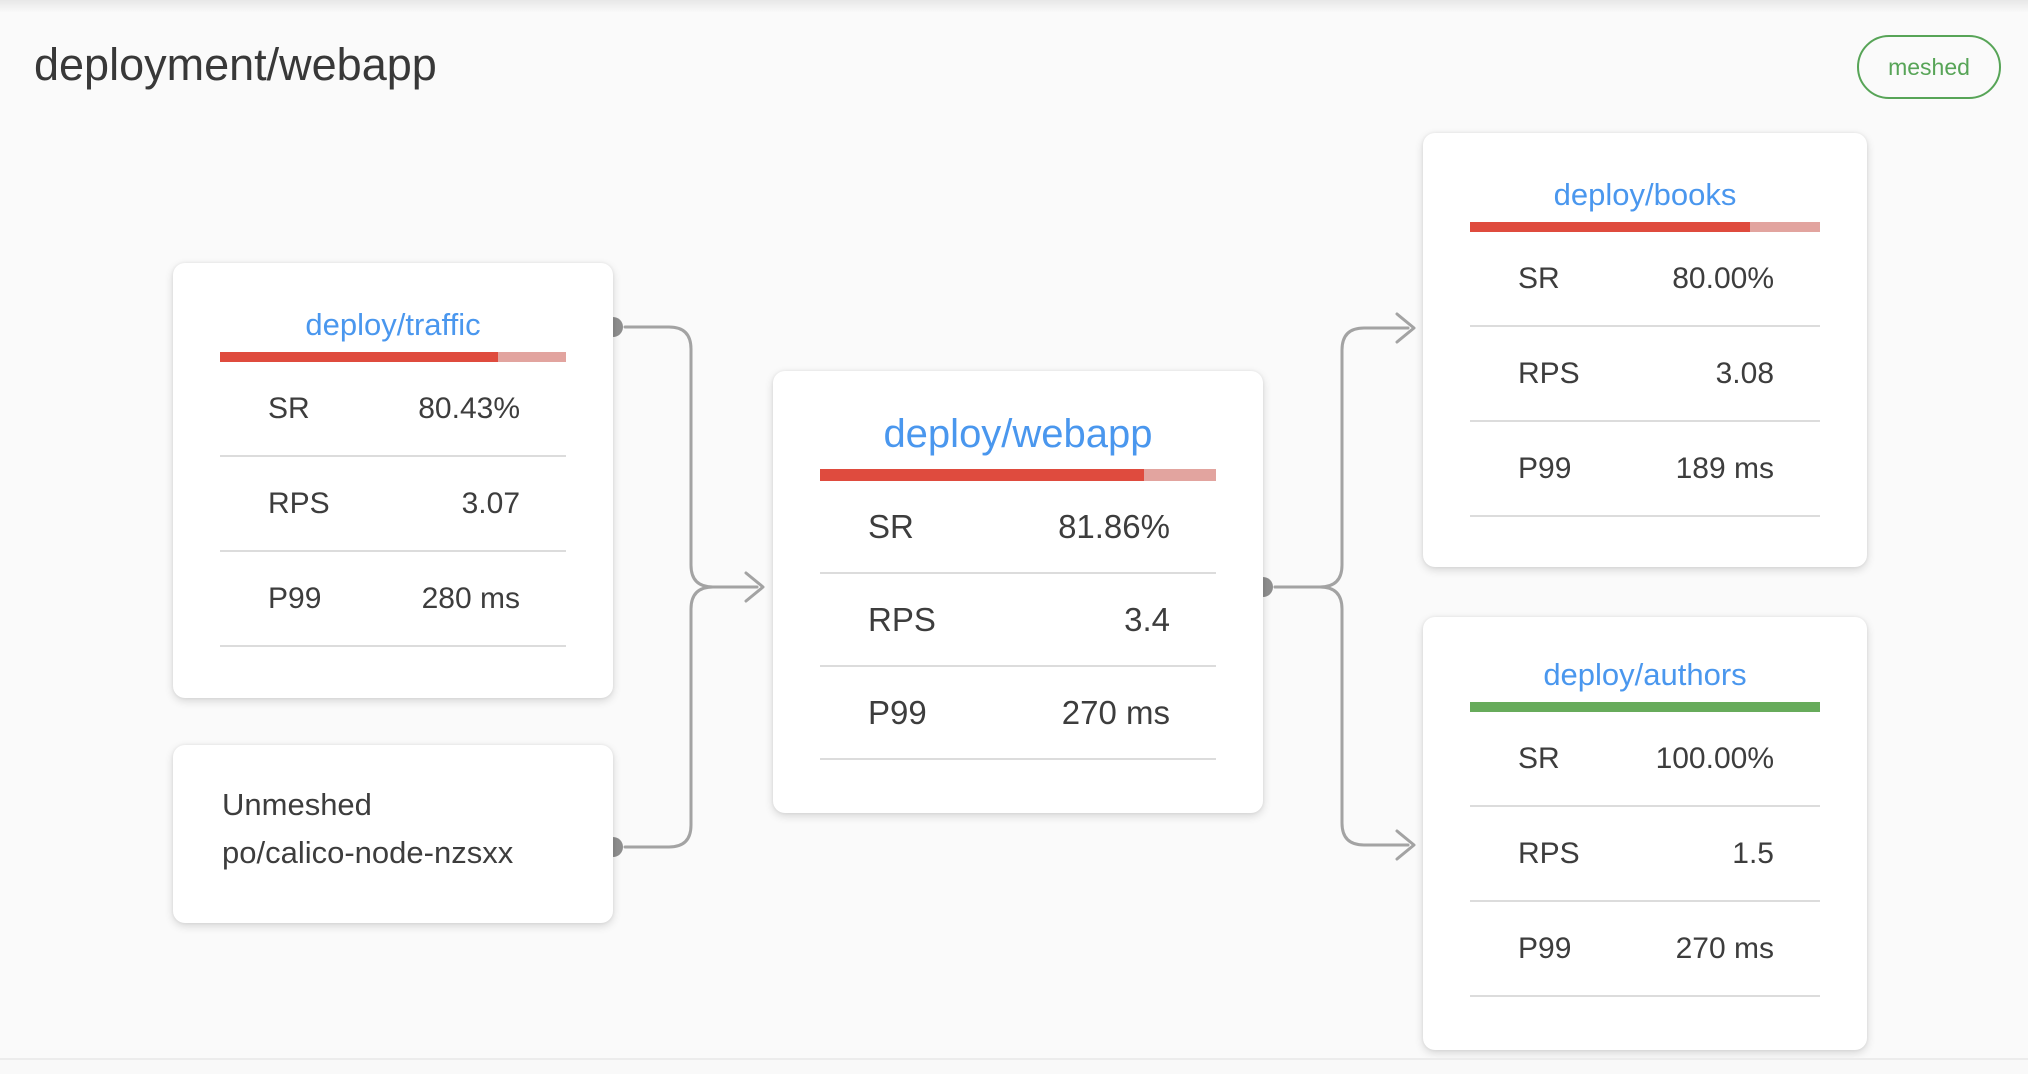 Image resolution: width=2028 pixels, height=1074 pixels. What do you see at coordinates (1744, 373) in the screenshot?
I see `metric-value: 3.08` at bounding box center [1744, 373].